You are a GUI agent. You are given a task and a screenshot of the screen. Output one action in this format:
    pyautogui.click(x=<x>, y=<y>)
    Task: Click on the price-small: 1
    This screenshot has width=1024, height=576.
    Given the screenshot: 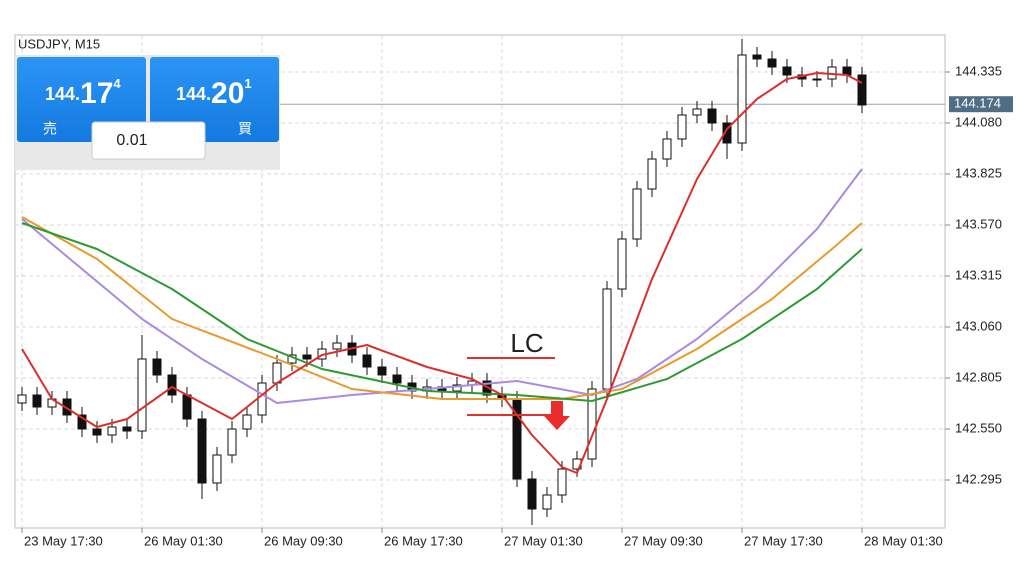 What is the action you would take?
    pyautogui.click(x=247, y=83)
    